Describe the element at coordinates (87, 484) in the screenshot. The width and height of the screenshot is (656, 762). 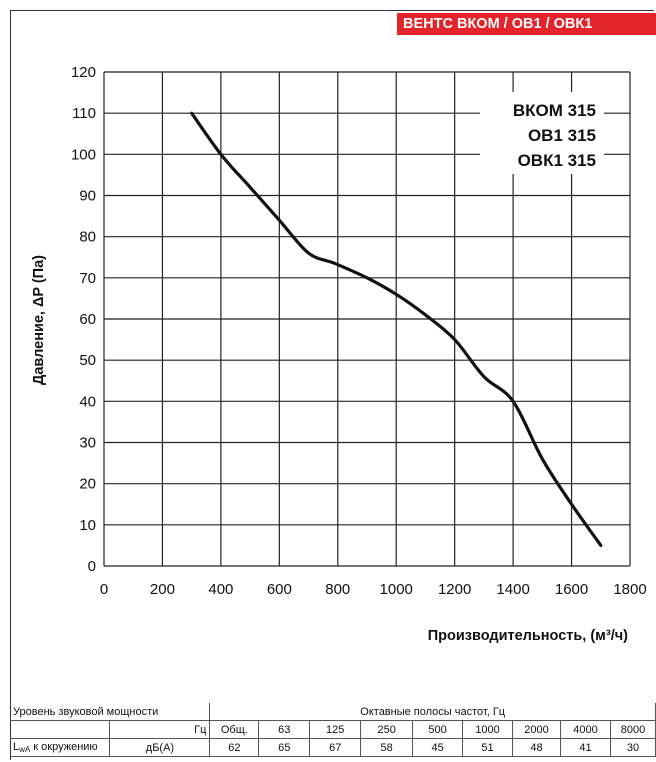
I see `y-tick-label: 20` at that location.